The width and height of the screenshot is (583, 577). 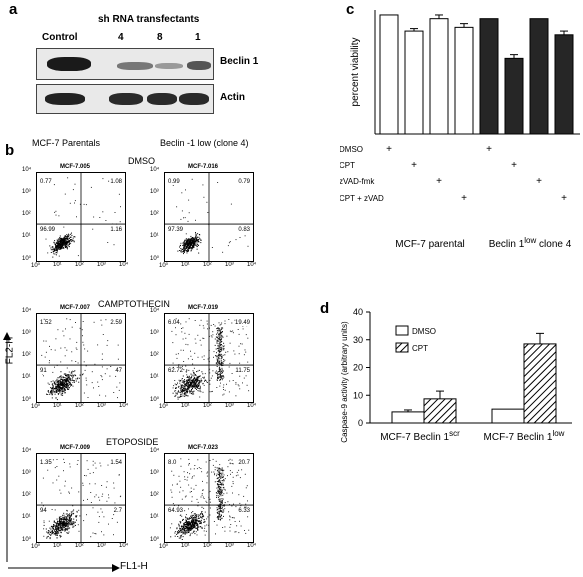 What do you see at coordinates (10, 150) in the screenshot?
I see `panel-b-letter: b` at bounding box center [10, 150].